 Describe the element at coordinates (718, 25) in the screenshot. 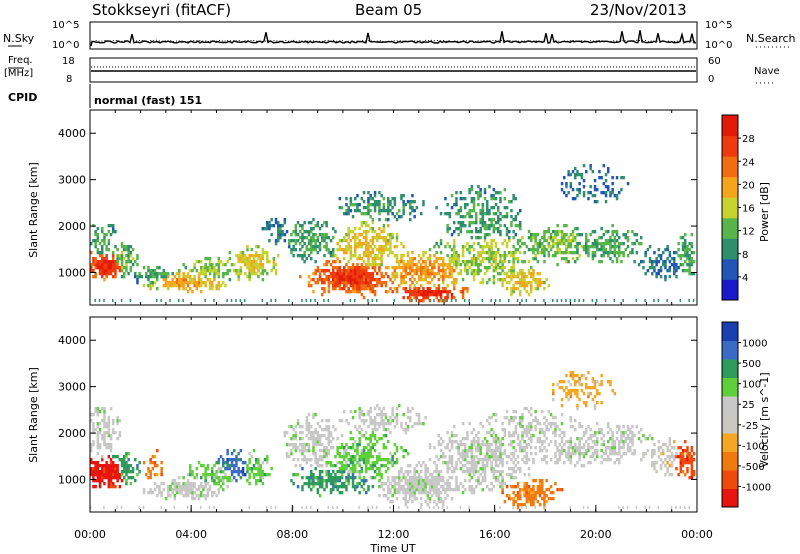

I see `noise-right-tick-high: 10^5` at that location.